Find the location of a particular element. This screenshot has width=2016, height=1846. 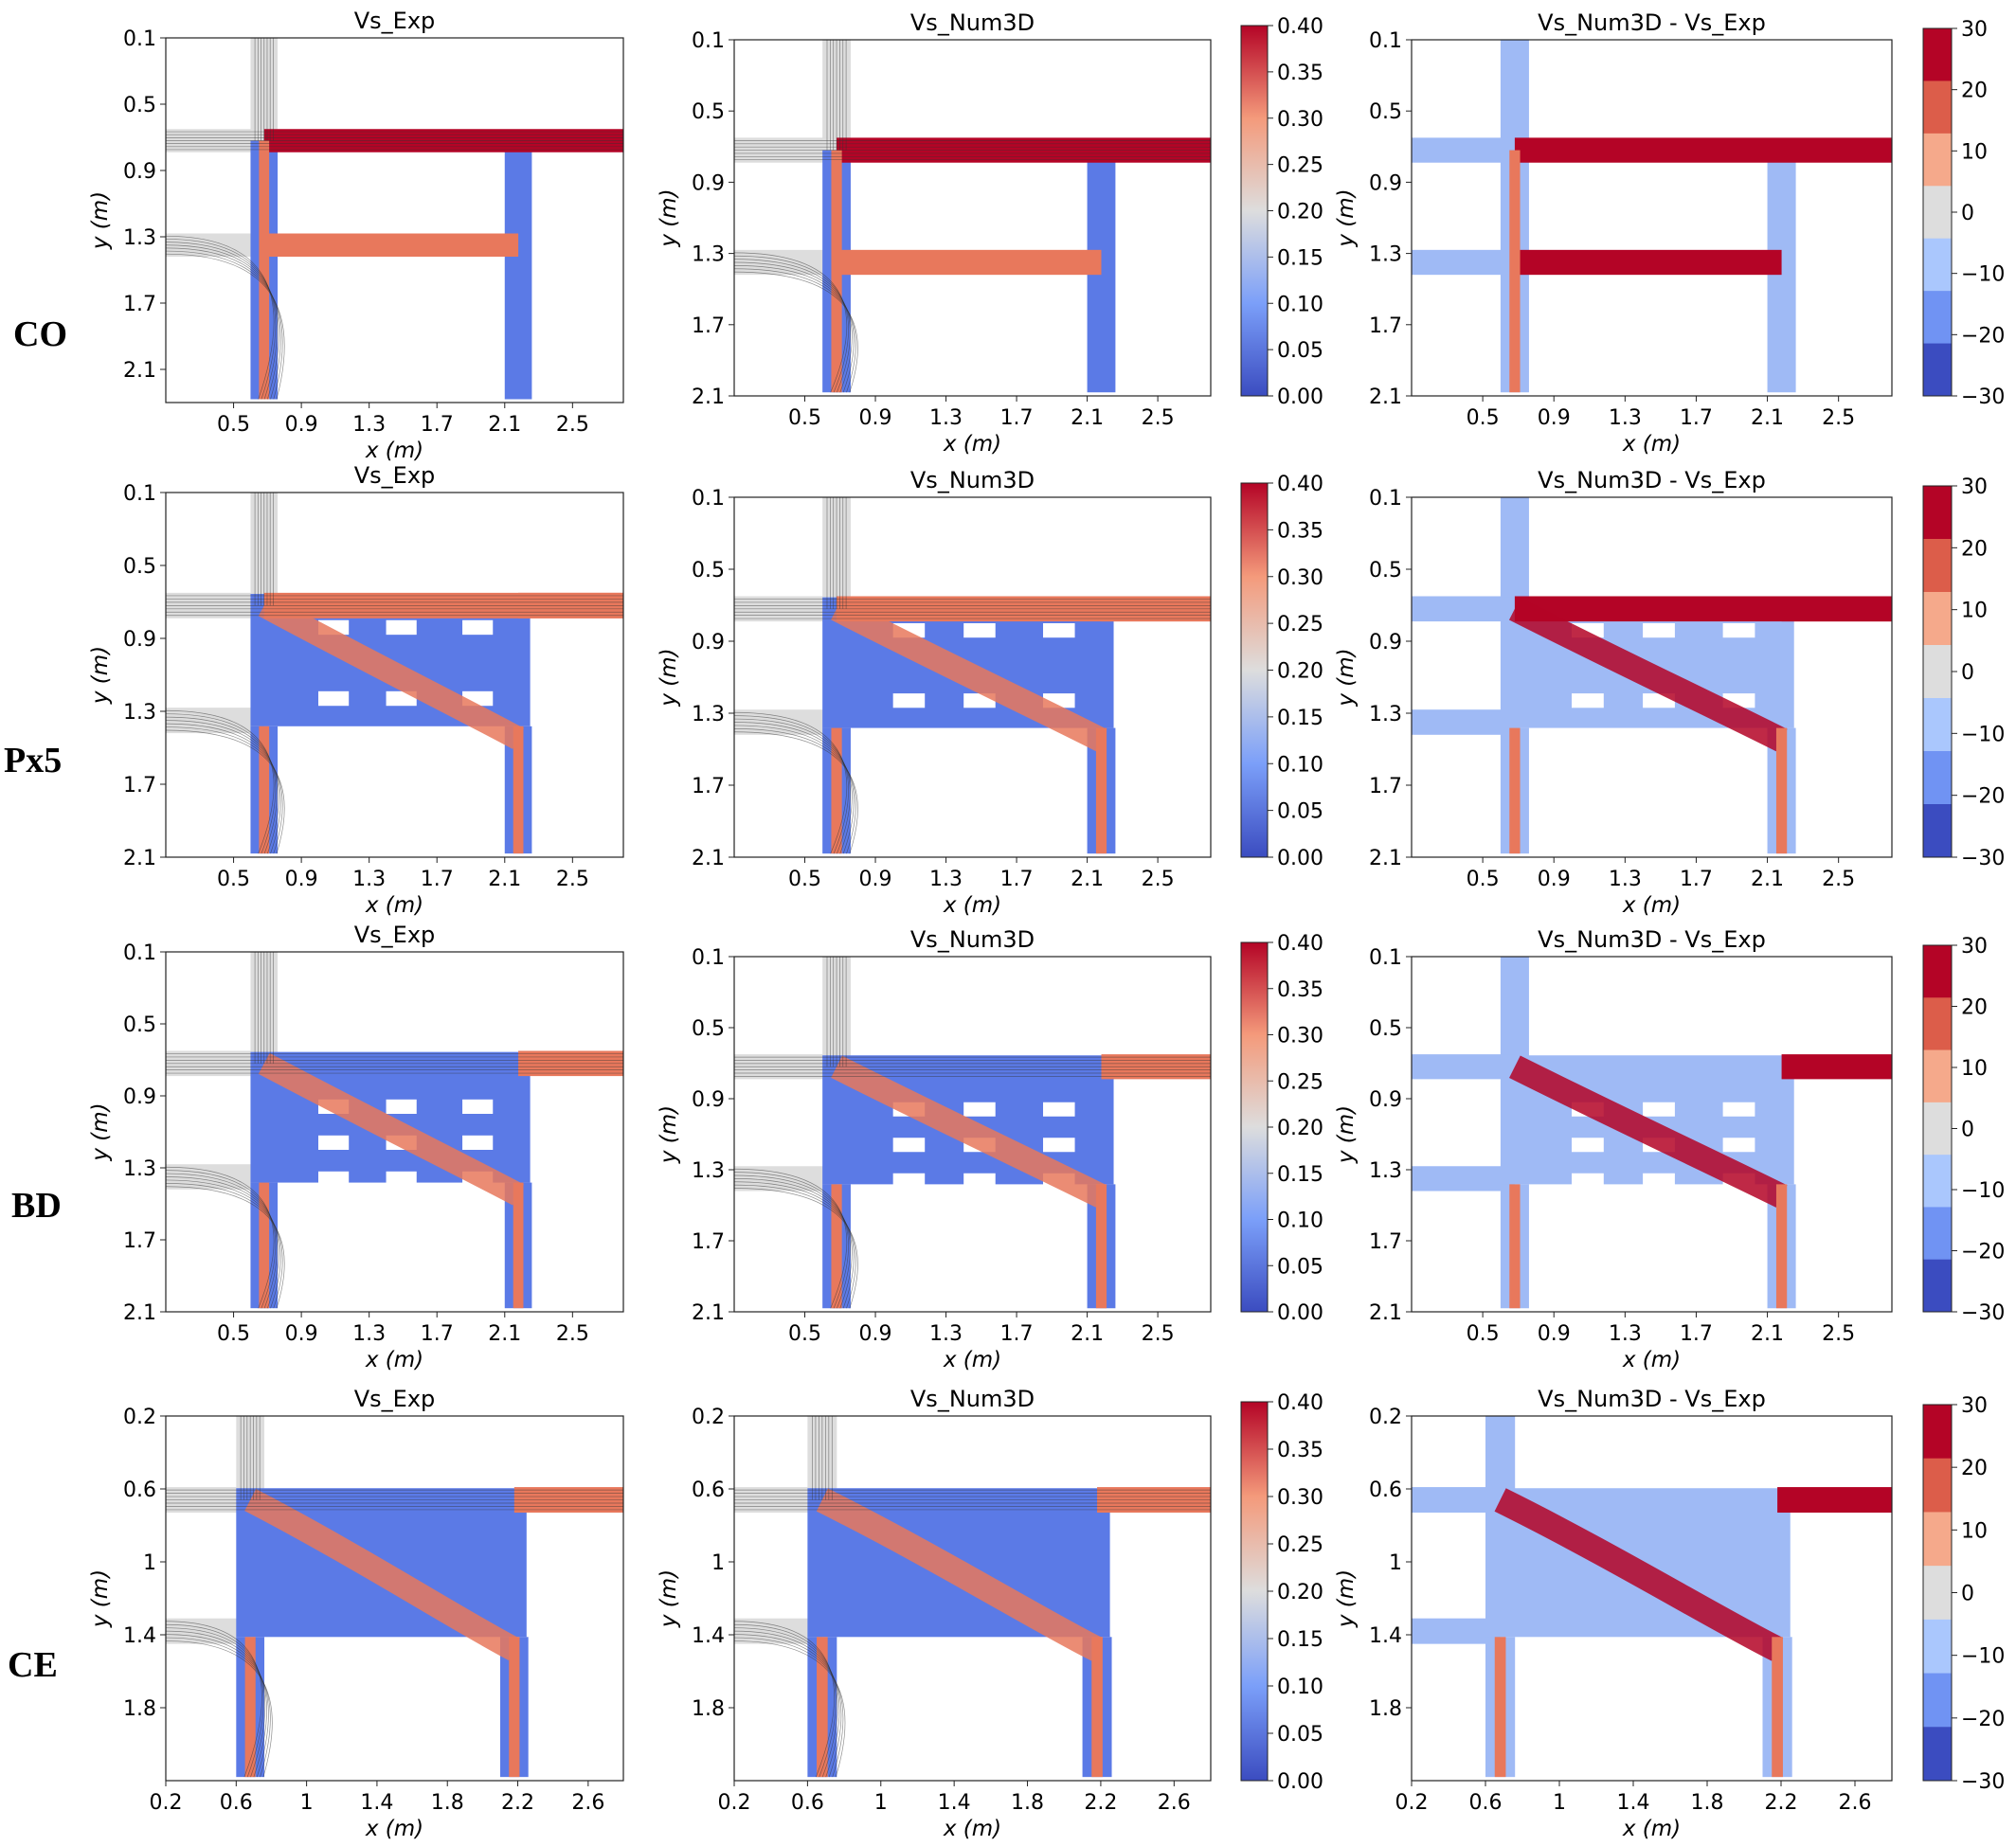

x-tick-label: 2.5 is located at coordinates (1838, 879).